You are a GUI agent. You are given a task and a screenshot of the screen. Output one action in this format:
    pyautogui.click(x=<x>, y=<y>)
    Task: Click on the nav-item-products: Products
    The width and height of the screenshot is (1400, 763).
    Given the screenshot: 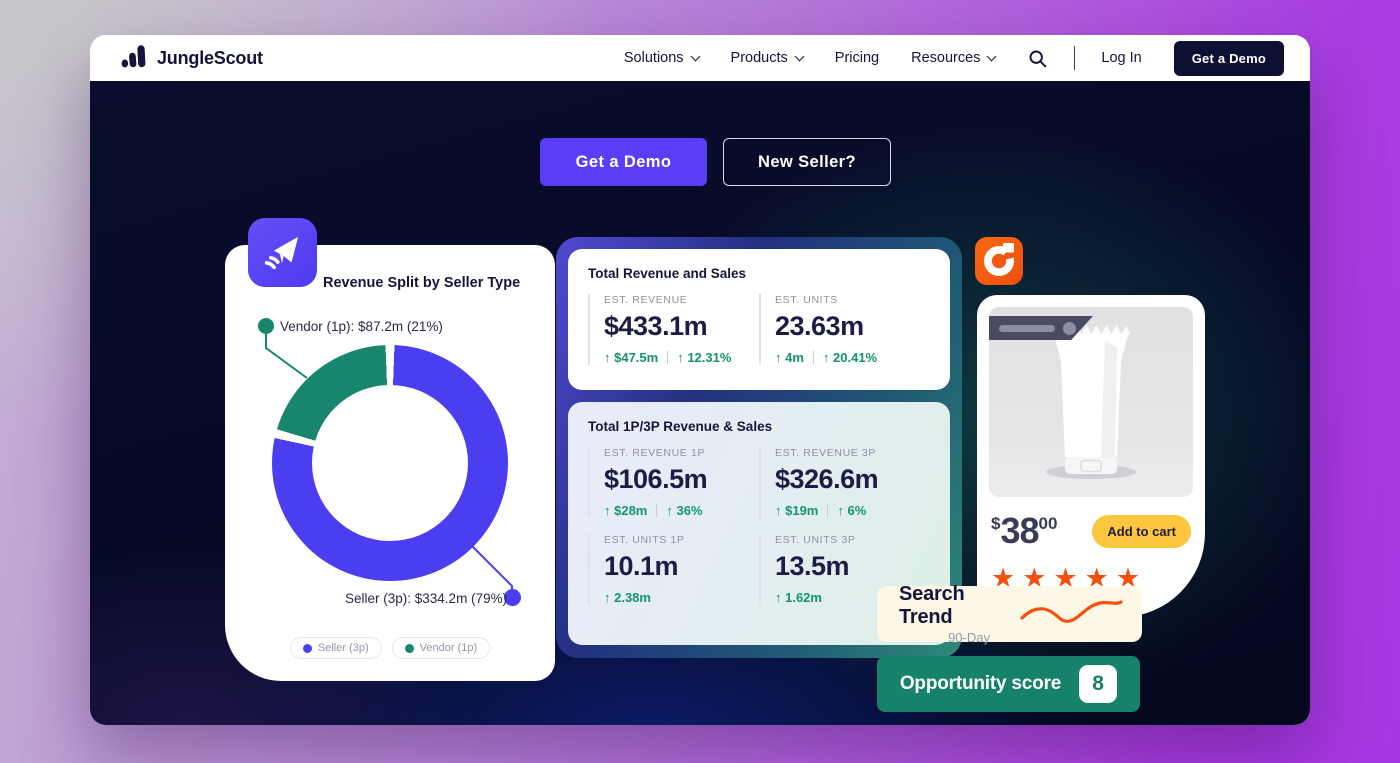 What is the action you would take?
    pyautogui.click(x=767, y=58)
    